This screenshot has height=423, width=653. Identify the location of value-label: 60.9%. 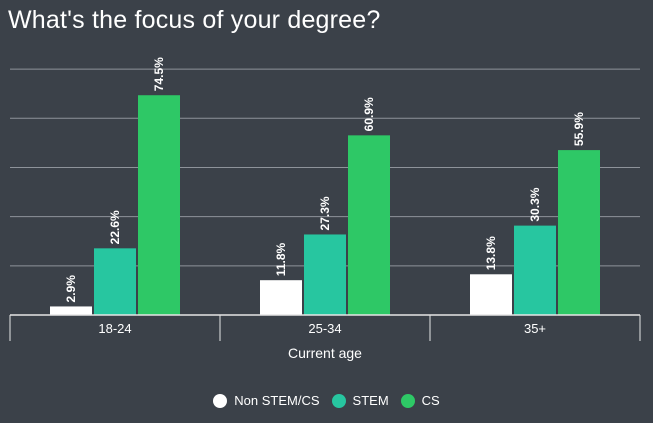
(369, 114).